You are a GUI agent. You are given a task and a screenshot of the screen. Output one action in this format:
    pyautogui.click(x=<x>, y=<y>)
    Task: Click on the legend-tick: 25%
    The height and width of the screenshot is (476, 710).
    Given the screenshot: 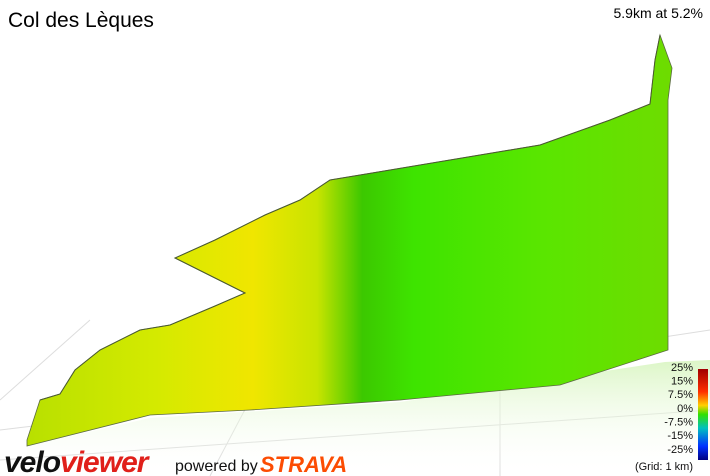 What is the action you would take?
    pyautogui.click(x=682, y=368)
    